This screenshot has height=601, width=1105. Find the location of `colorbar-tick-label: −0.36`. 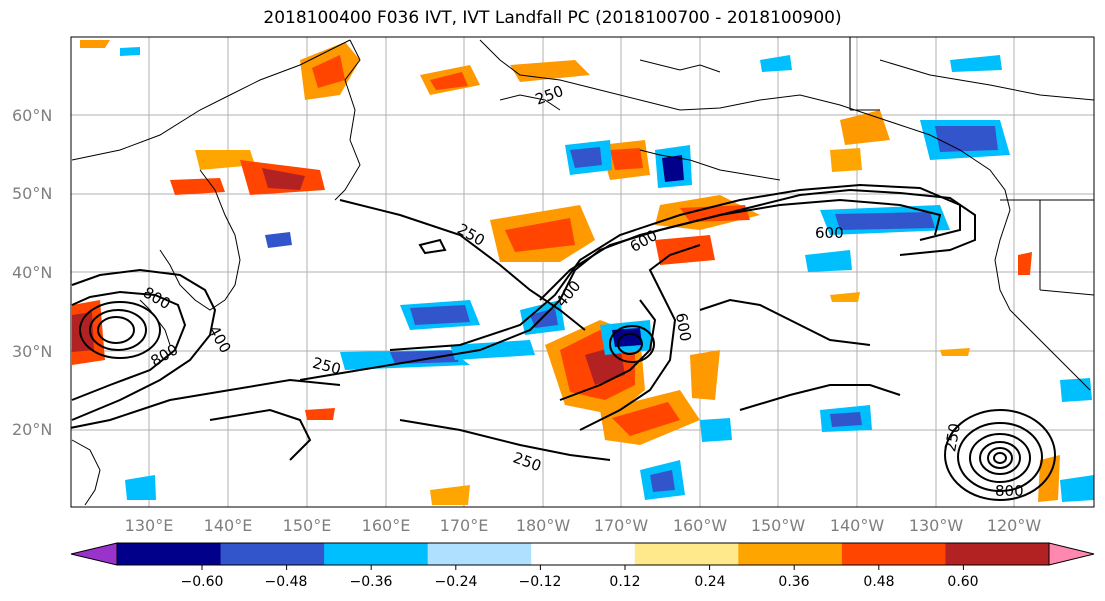

colorbar-tick-label: −0.36 is located at coordinates (371, 582).